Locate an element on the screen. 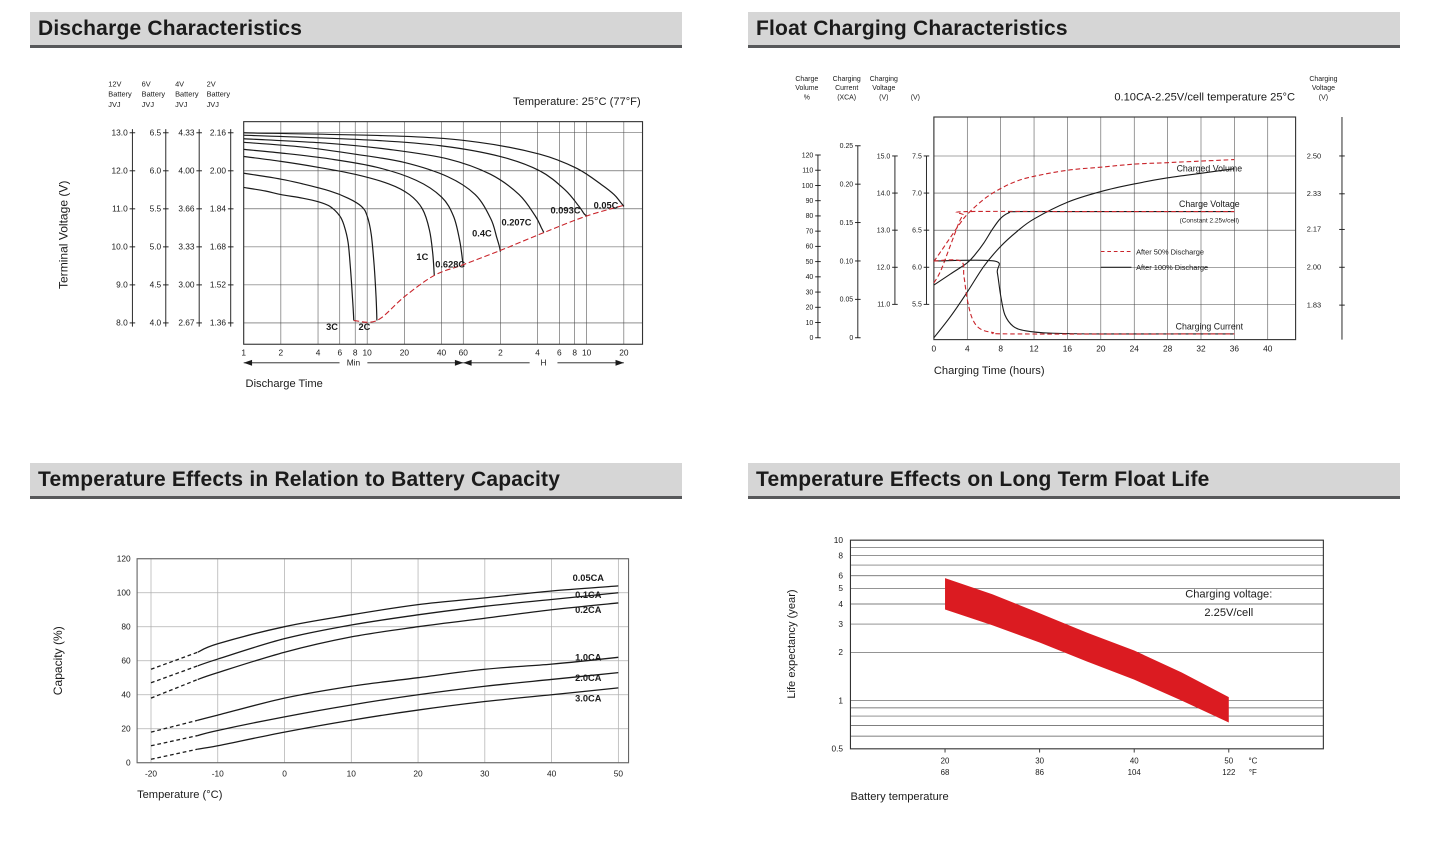 This screenshot has height=855, width=1437. svg-text: -10 is located at coordinates (218, 774).